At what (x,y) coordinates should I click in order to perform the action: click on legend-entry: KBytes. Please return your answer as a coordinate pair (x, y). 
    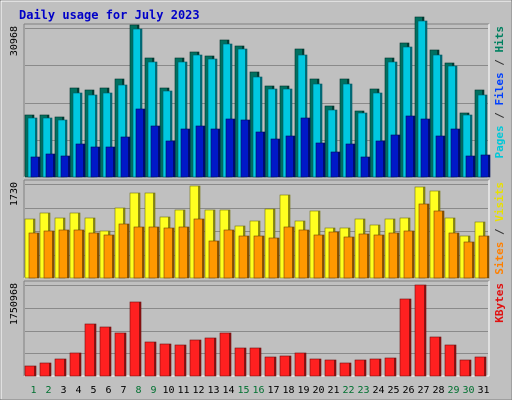
    Looking at the image, I should click on (499, 303).